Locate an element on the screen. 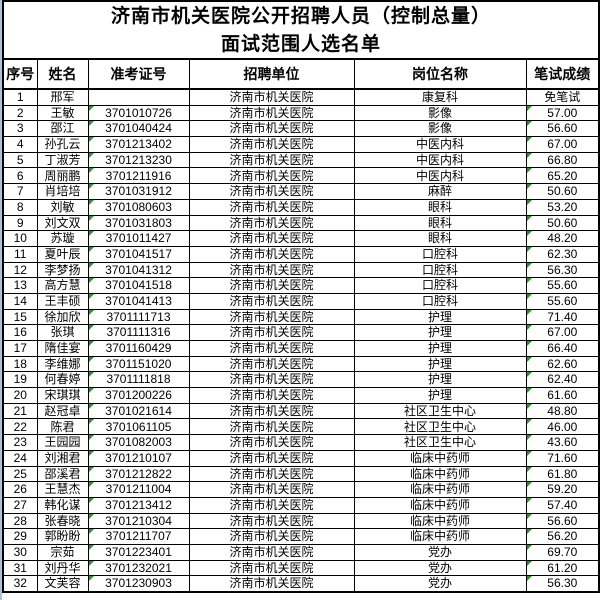 The height and width of the screenshot is (600, 600). exam-id-cell: 3701213230 is located at coordinates (138, 160).